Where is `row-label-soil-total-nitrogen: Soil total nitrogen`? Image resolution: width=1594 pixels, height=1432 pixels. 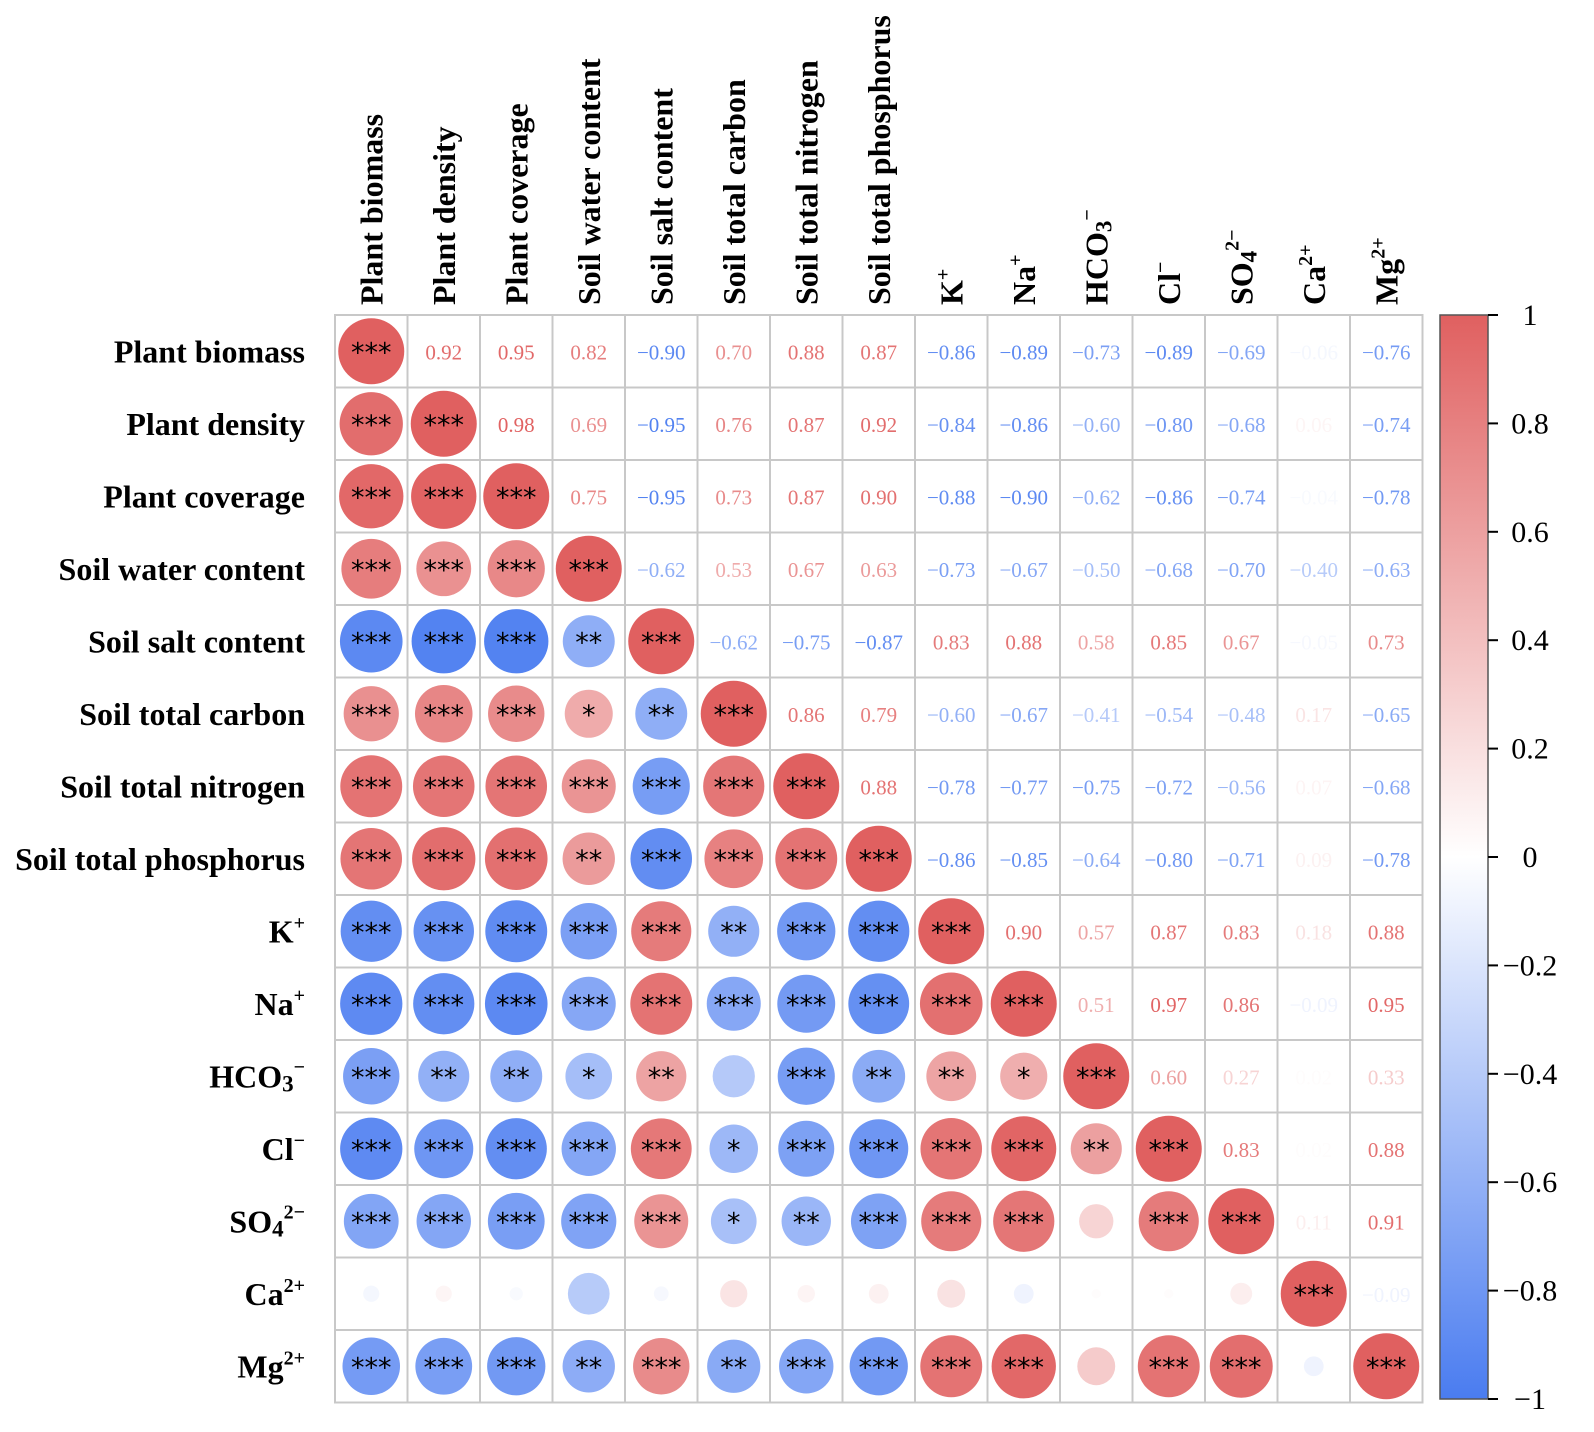
row-label-soil-total-nitrogen: Soil total nitrogen is located at coordinates (182, 786).